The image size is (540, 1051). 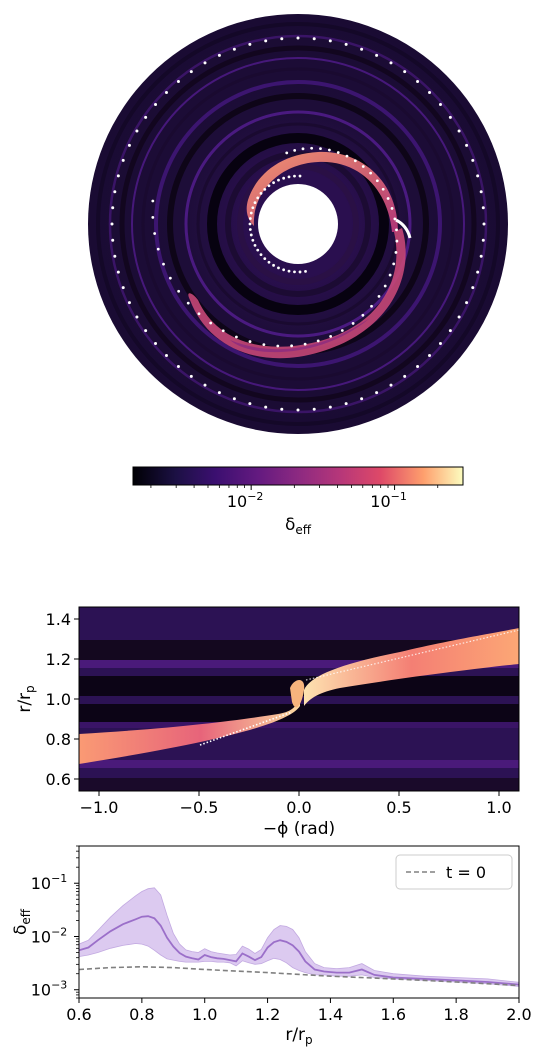 What do you see at coordinates (141, 1014) in the screenshot?
I see `panel3-xtick-label: 0.8` at bounding box center [141, 1014].